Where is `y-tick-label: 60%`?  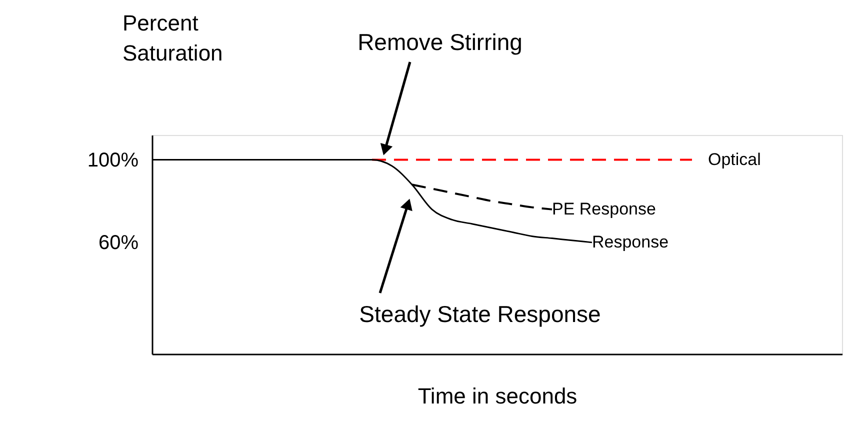
y-tick-label: 60% is located at coordinates (118, 243).